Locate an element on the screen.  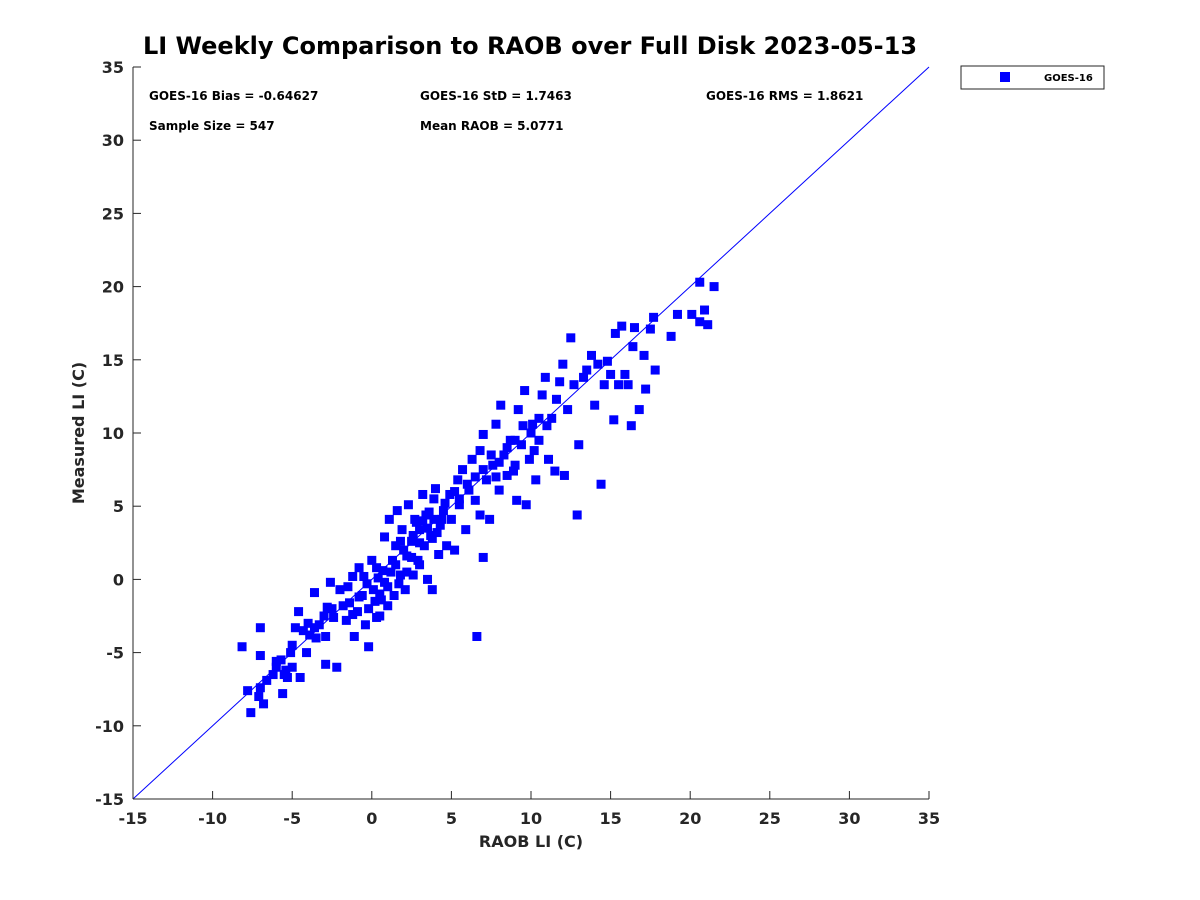
x-tick-label: 0 is located at coordinates (371, 818).